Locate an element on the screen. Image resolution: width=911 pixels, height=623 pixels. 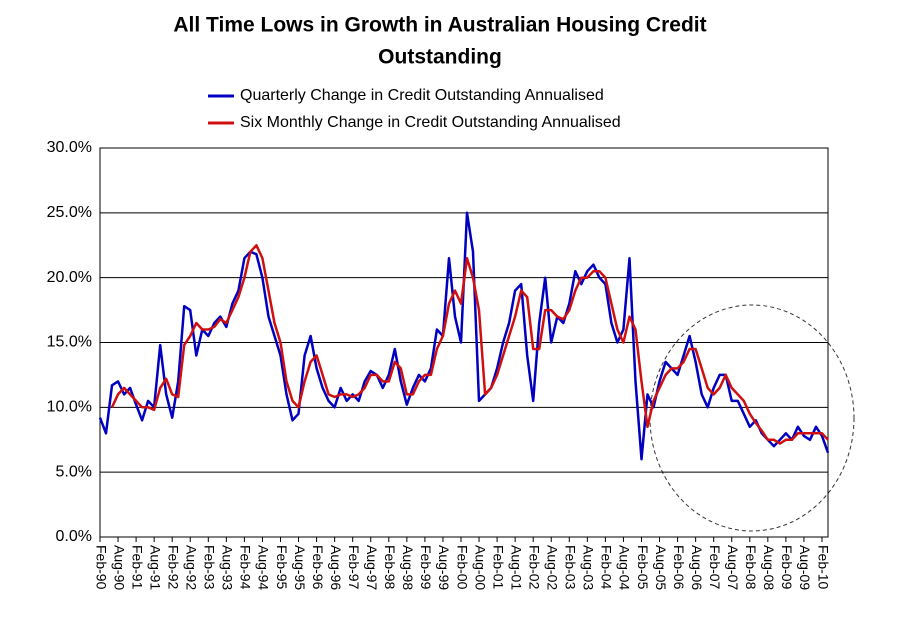
x-tick-label: Feb-92 is located at coordinates (173, 567).